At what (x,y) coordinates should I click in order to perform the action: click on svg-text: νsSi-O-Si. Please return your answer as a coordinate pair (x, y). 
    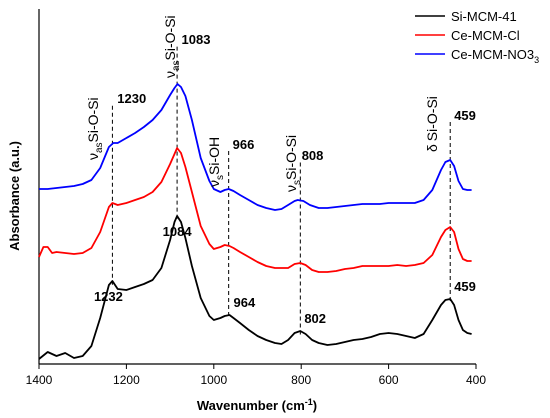
    Looking at the image, I should click on (293, 163).